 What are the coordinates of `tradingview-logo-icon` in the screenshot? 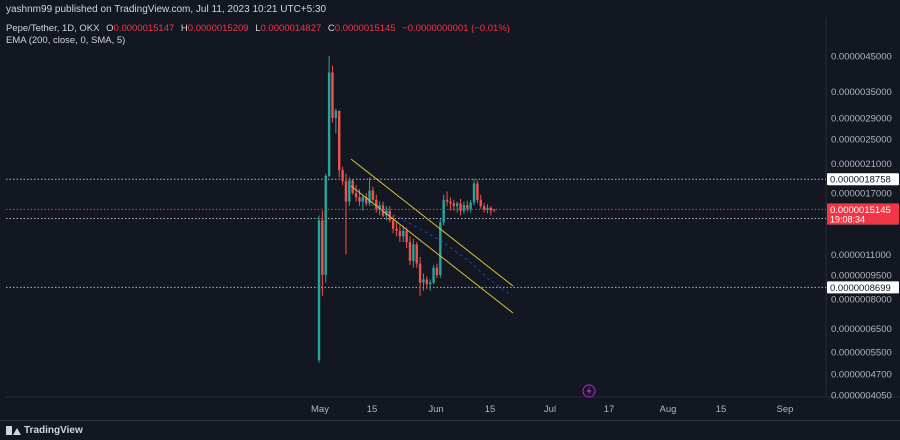 It's located at (13, 430).